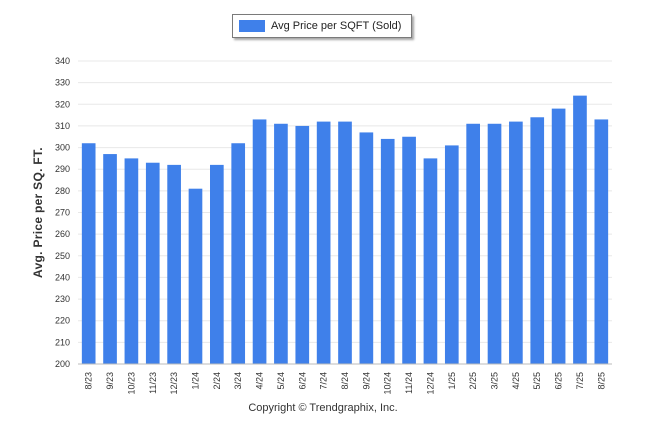  Describe the element at coordinates (62, 61) in the screenshot. I see `y-tick-label: 340` at that location.